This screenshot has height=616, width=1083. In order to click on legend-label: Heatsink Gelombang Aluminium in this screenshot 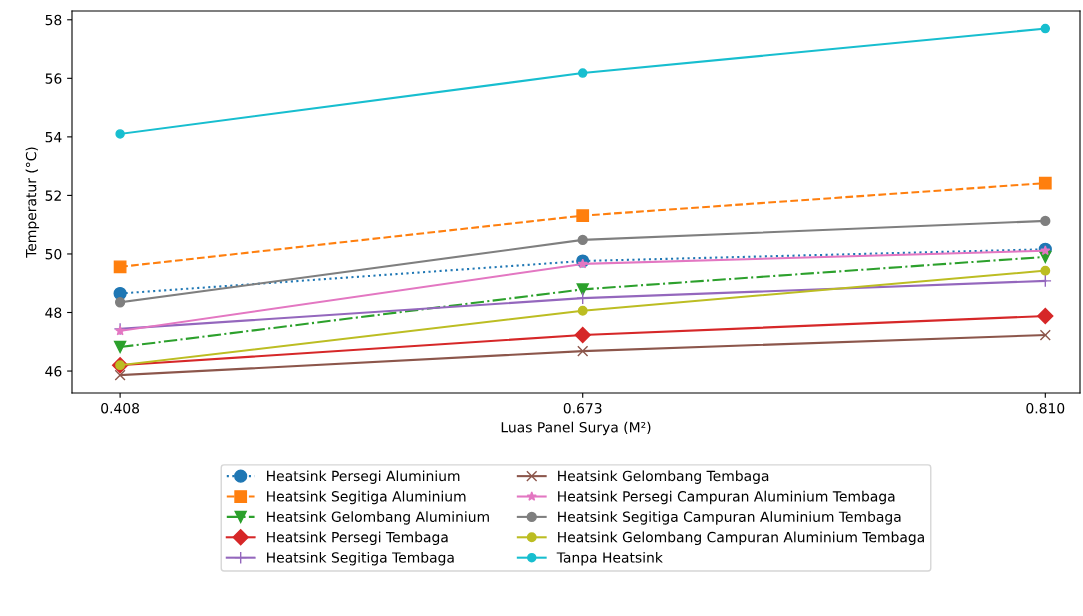, I will do `click(378, 518)`.